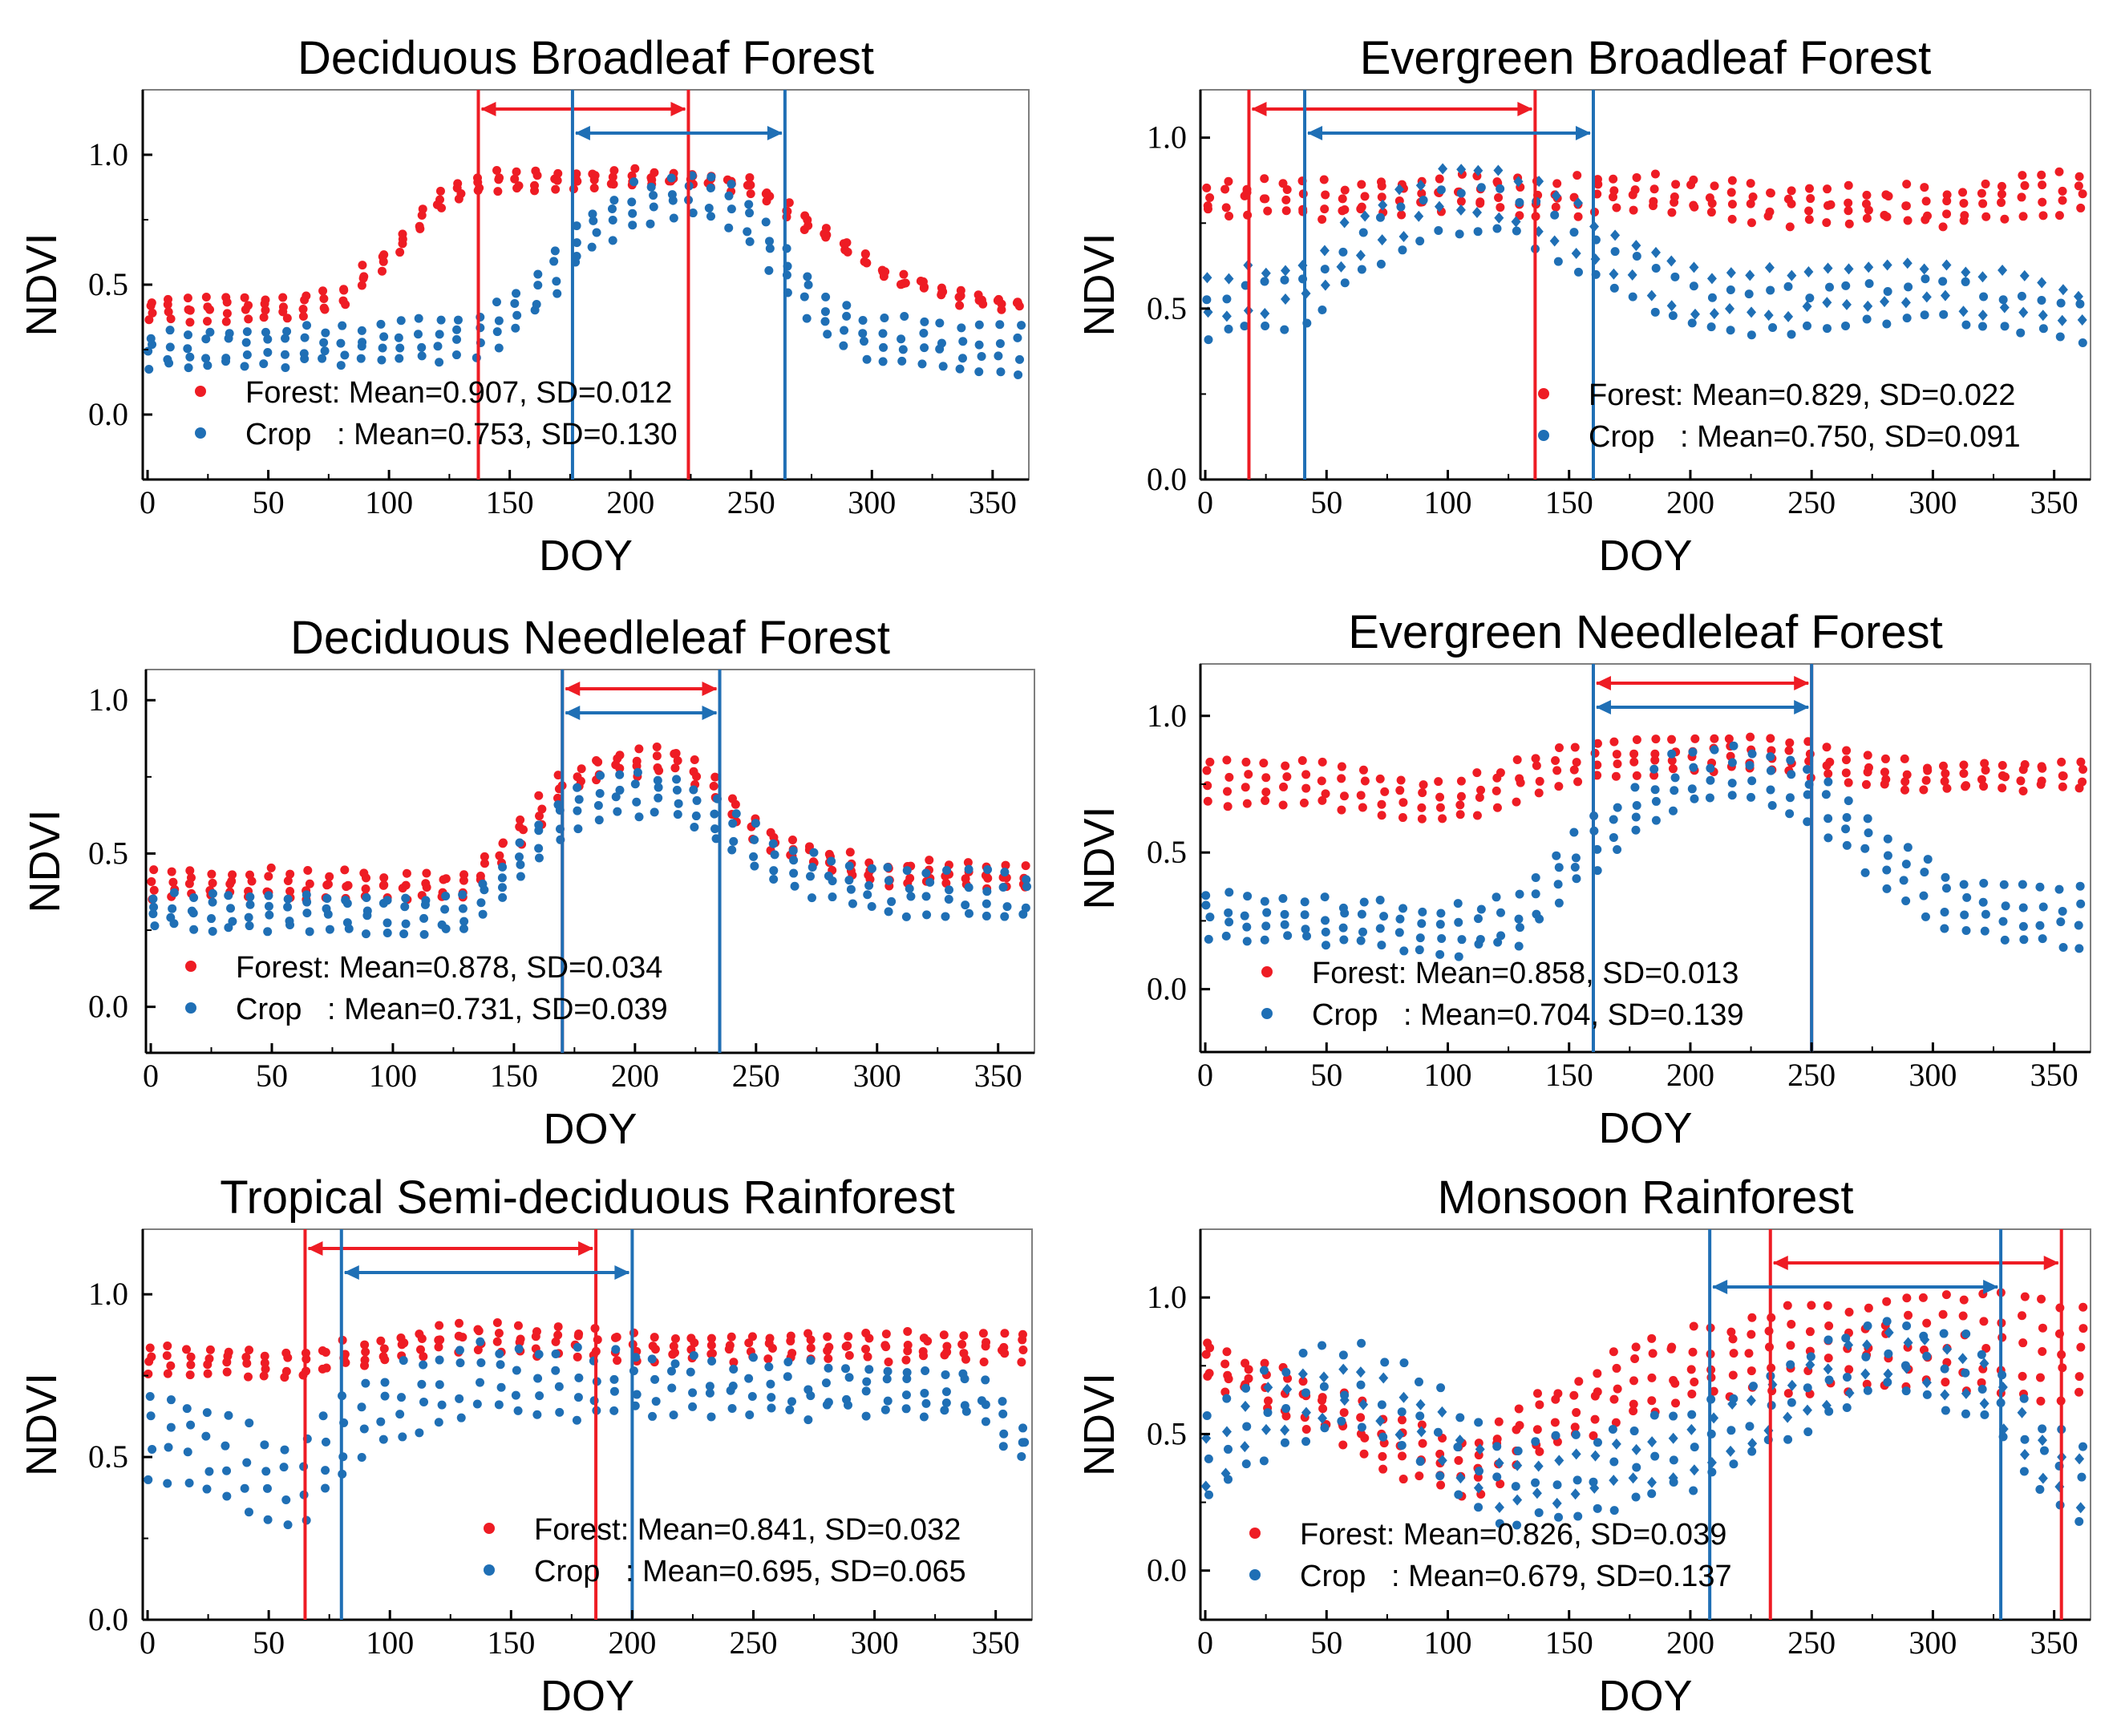 The width and height of the screenshot is (2121, 1736). What do you see at coordinates (747, 1530) in the screenshot?
I see `legend-label-forest: Forest: Mean=0.841, SD=0.032` at bounding box center [747, 1530].